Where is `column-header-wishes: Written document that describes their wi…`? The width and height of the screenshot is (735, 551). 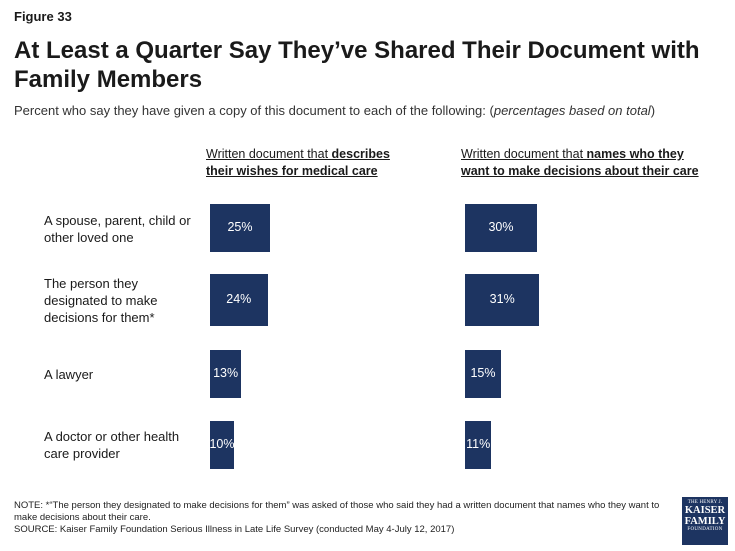
column-header-wishes: Written document that describes their wi… is located at coordinates (298, 162).